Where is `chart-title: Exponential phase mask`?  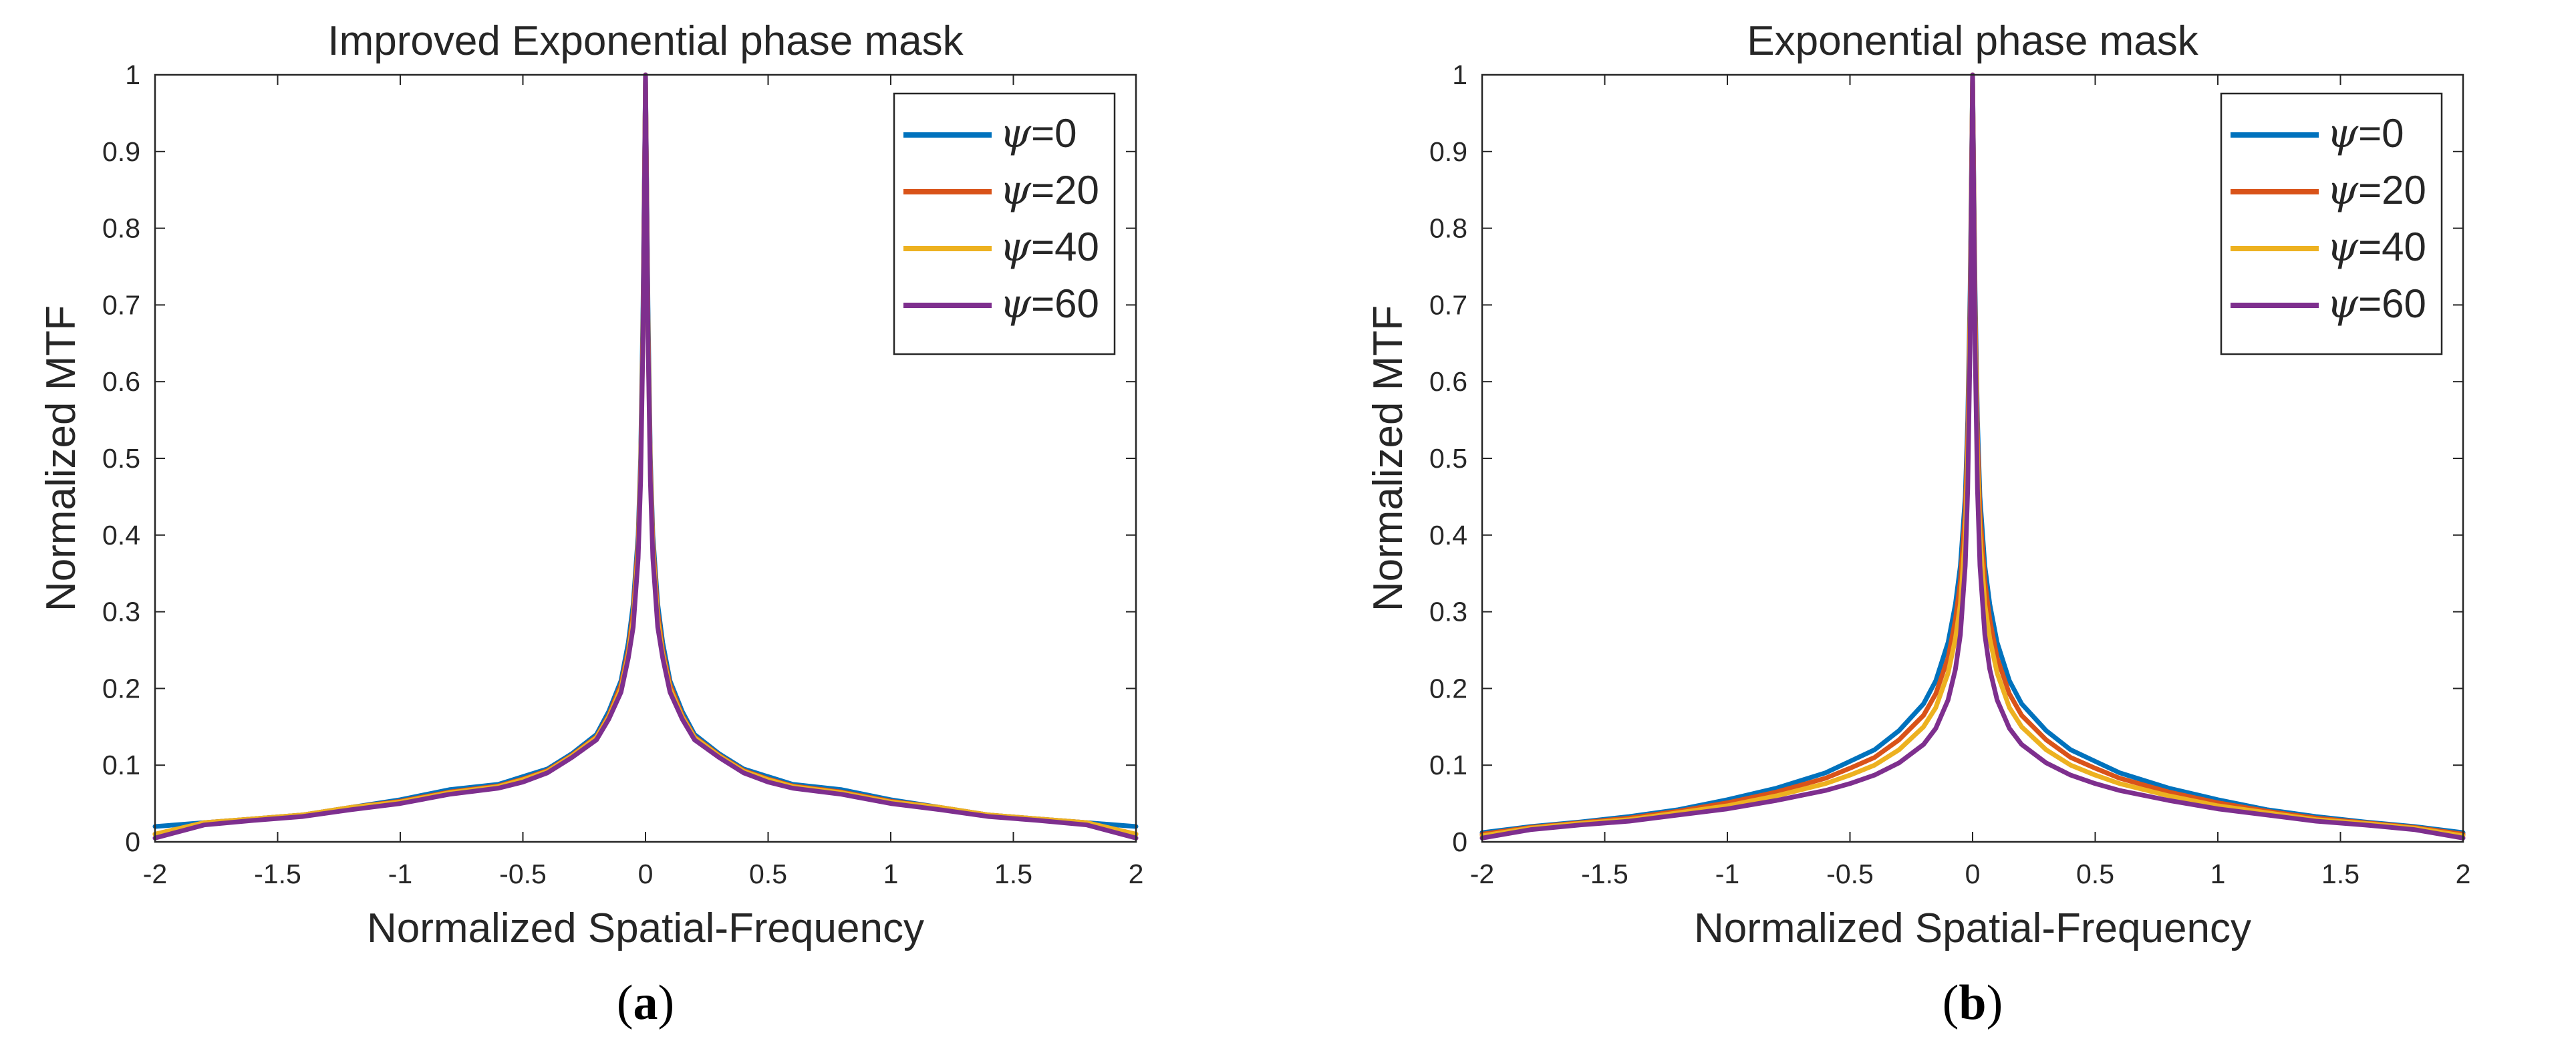 chart-title: Exponential phase mask is located at coordinates (1973, 41).